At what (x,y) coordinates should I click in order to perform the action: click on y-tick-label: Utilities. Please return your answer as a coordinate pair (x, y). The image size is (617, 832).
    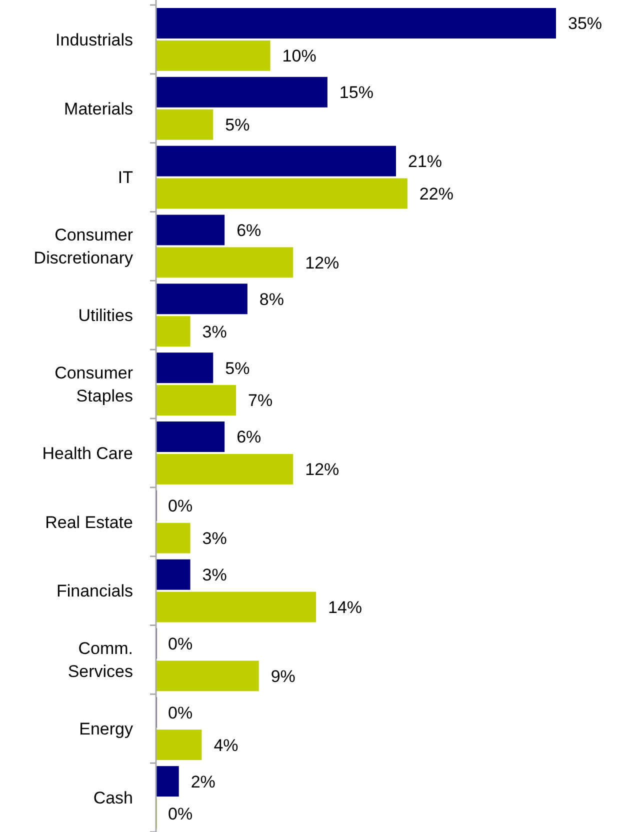
    Looking at the image, I should click on (105, 316).